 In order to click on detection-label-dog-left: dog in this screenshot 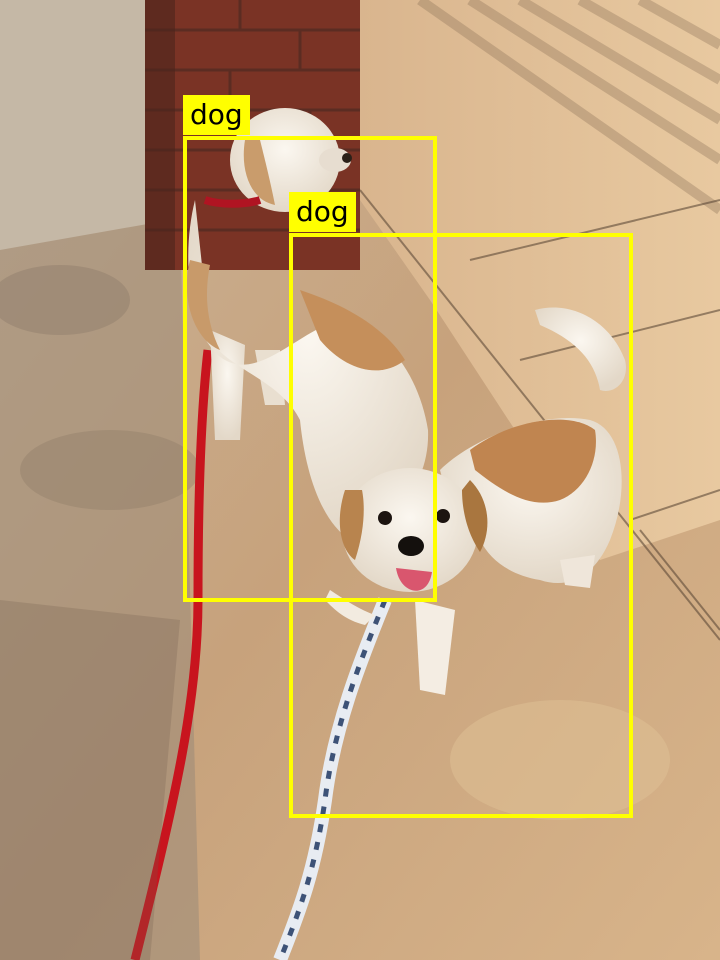, I will do `click(216, 115)`.